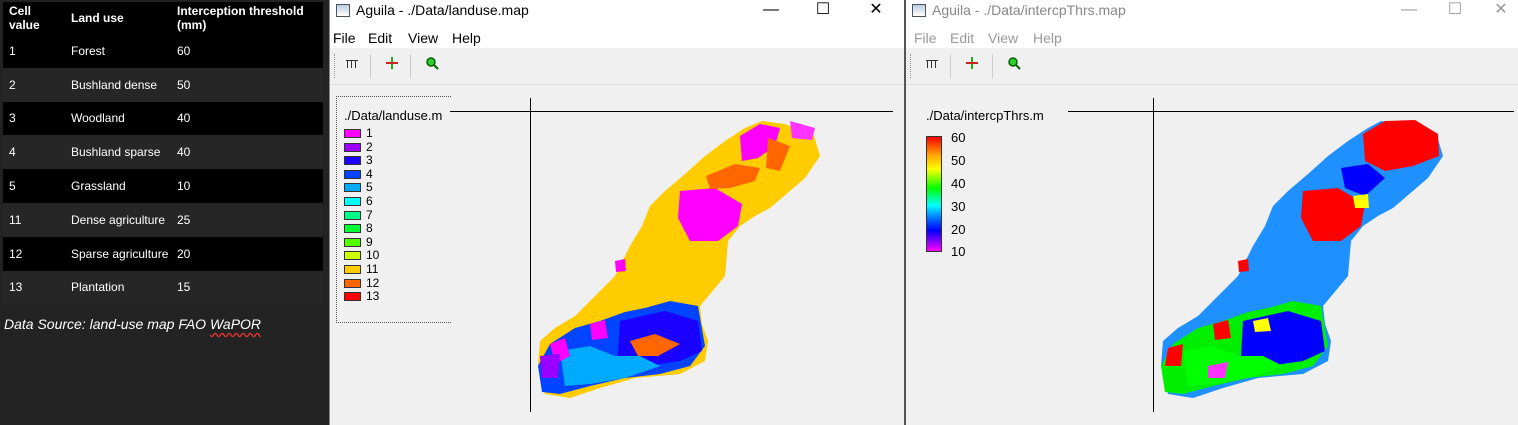 The height and width of the screenshot is (425, 1518). Describe the element at coordinates (679, 259) in the screenshot. I see `landuse-map-raster` at that location.